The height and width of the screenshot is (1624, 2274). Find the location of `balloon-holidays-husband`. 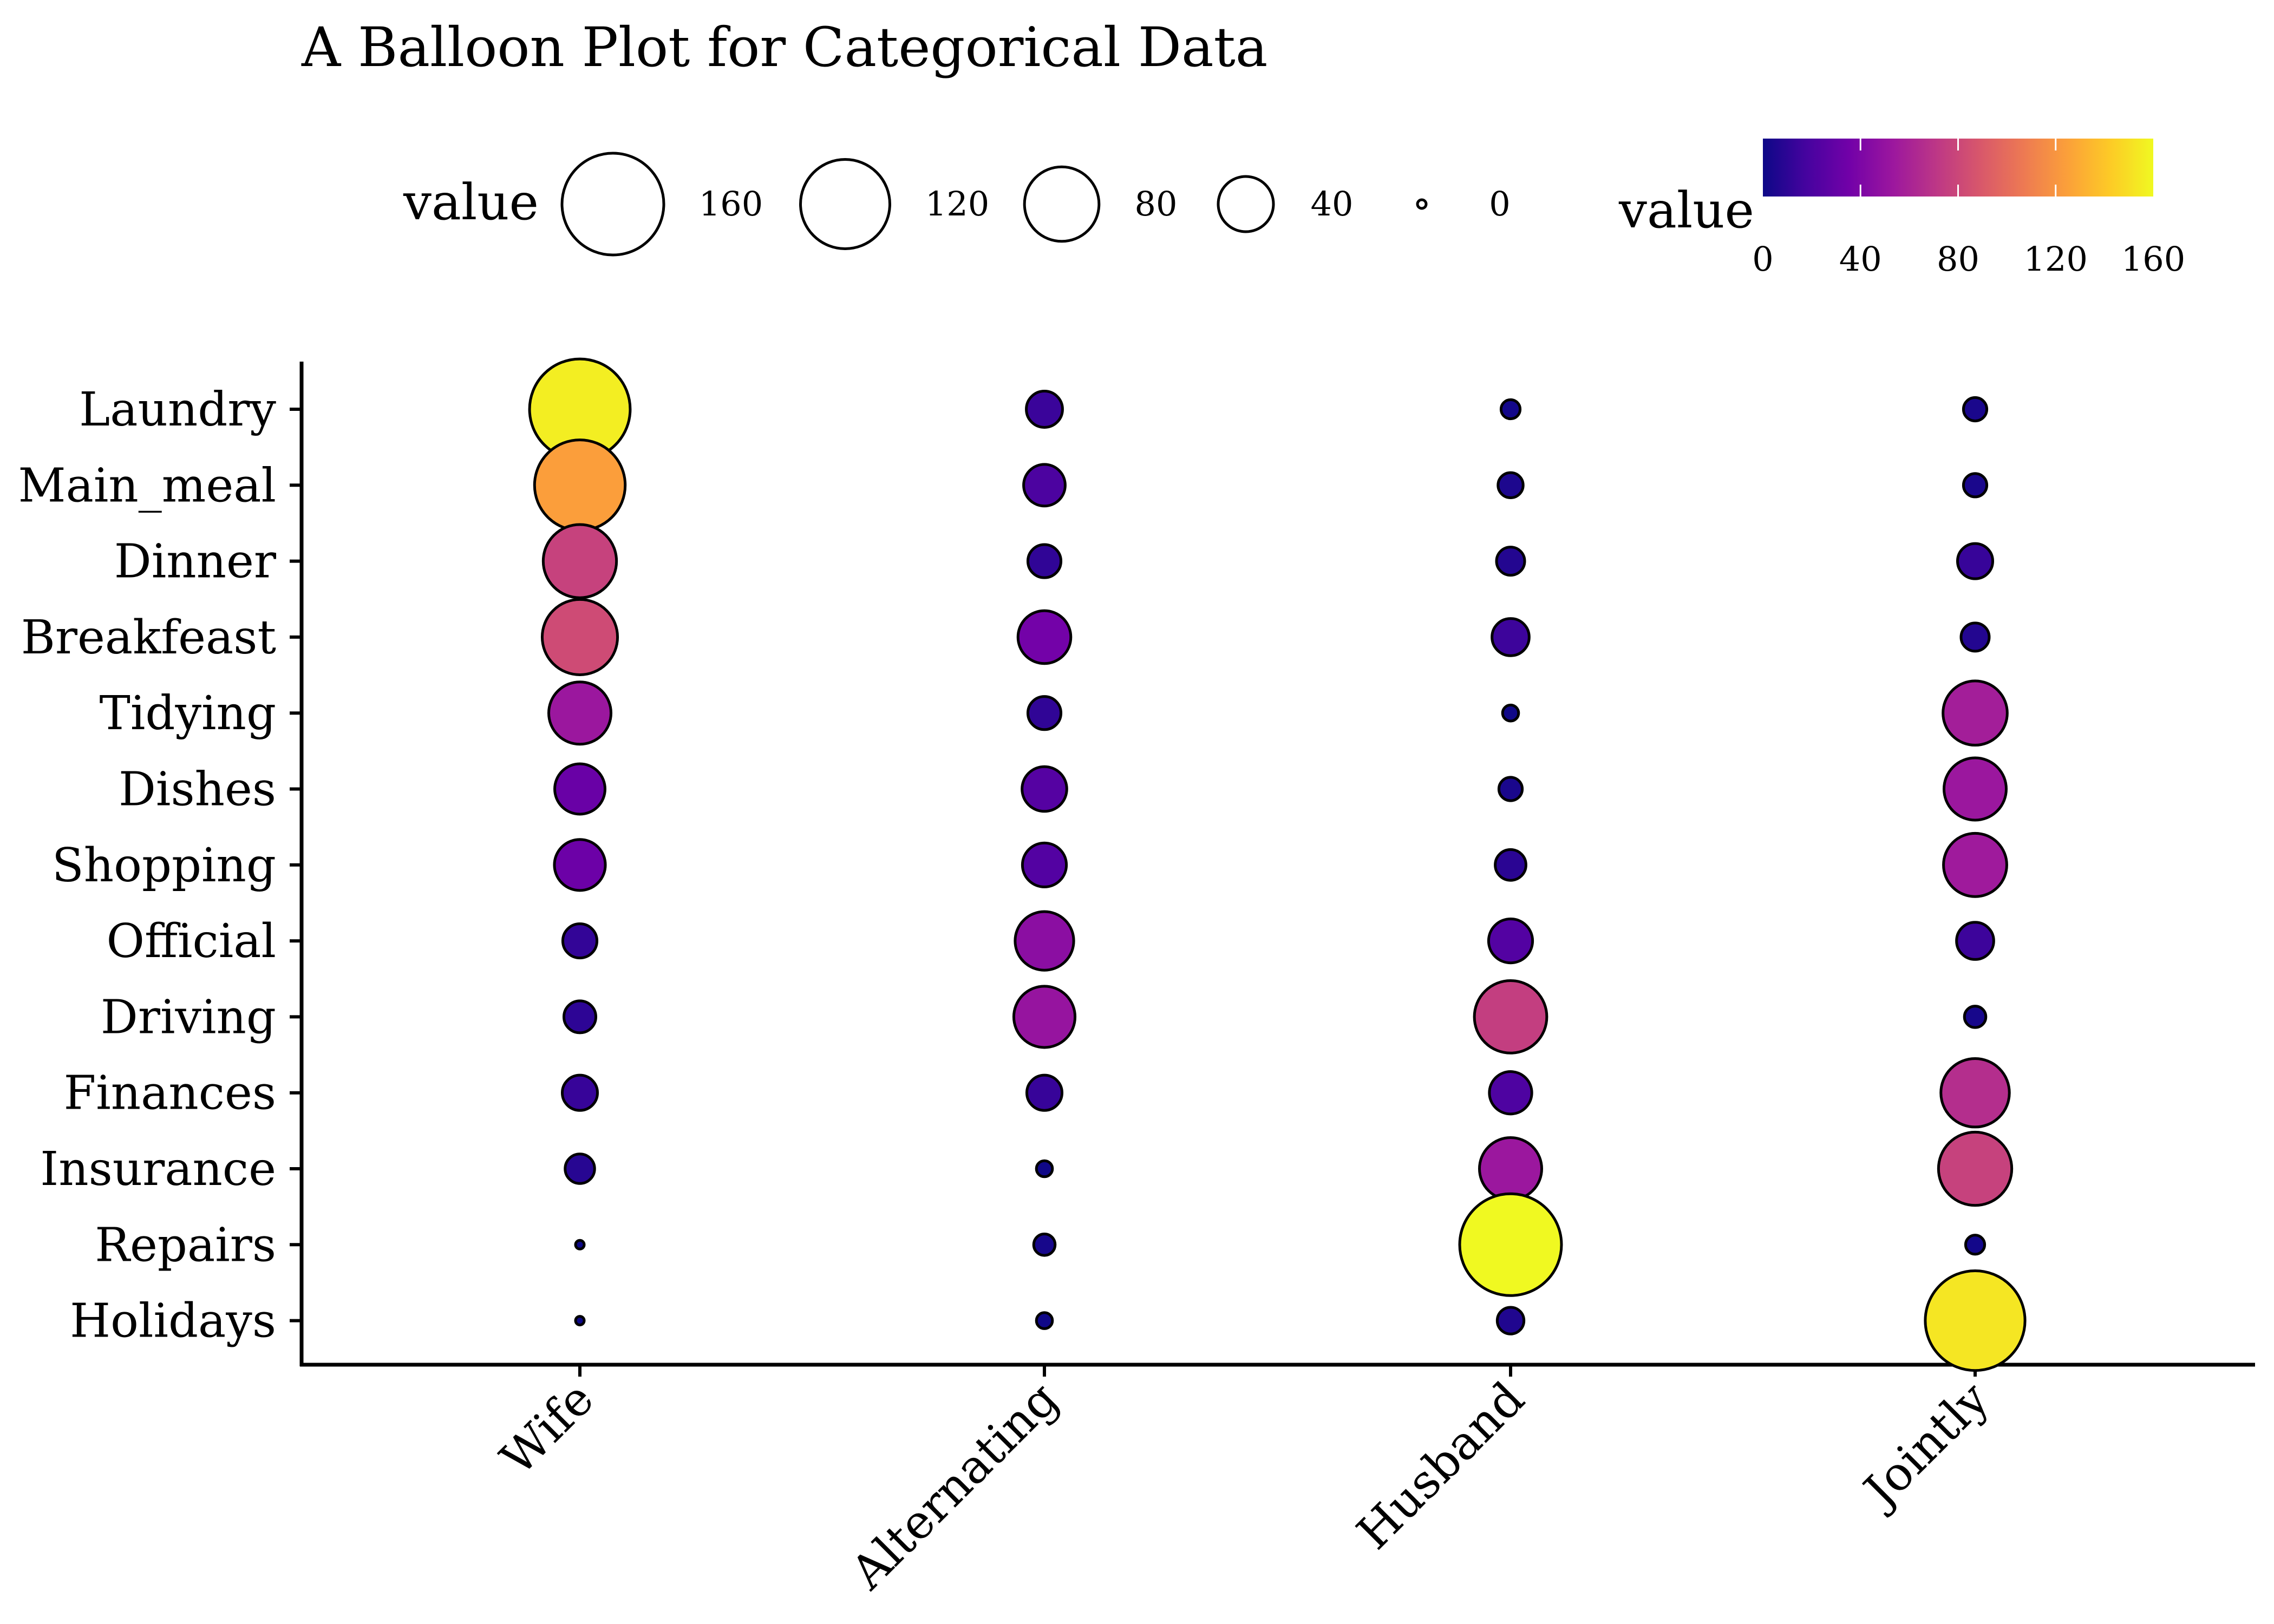

balloon-holidays-husband is located at coordinates (1511, 1320).